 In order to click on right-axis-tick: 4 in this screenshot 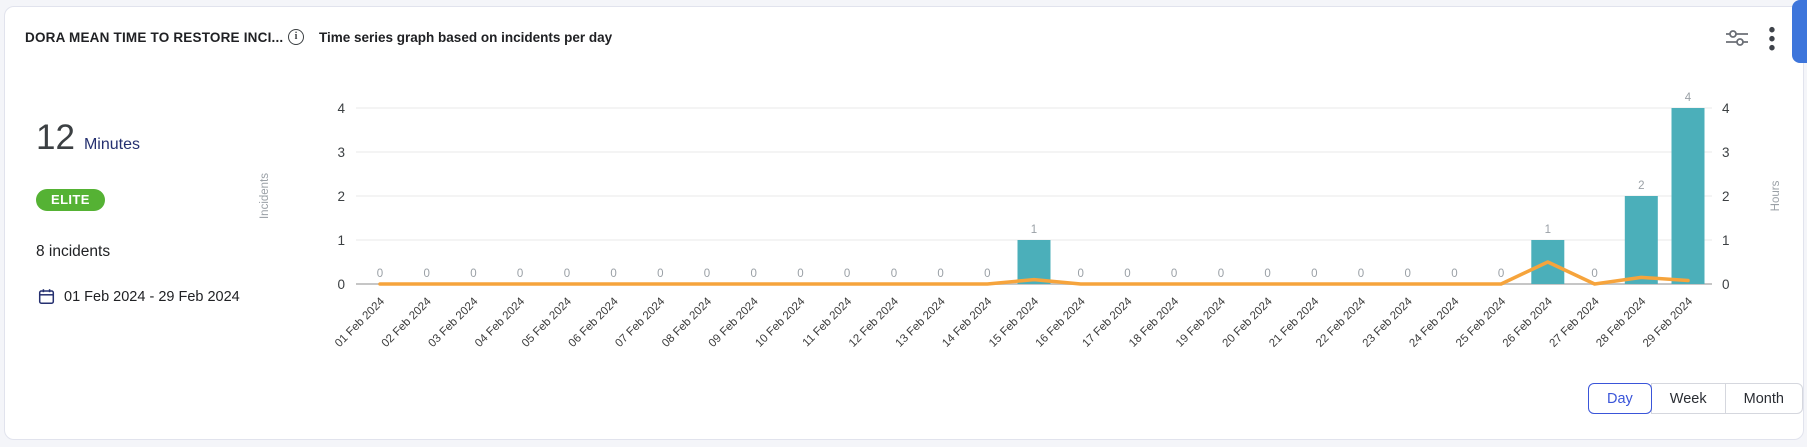, I will do `click(1726, 108)`.